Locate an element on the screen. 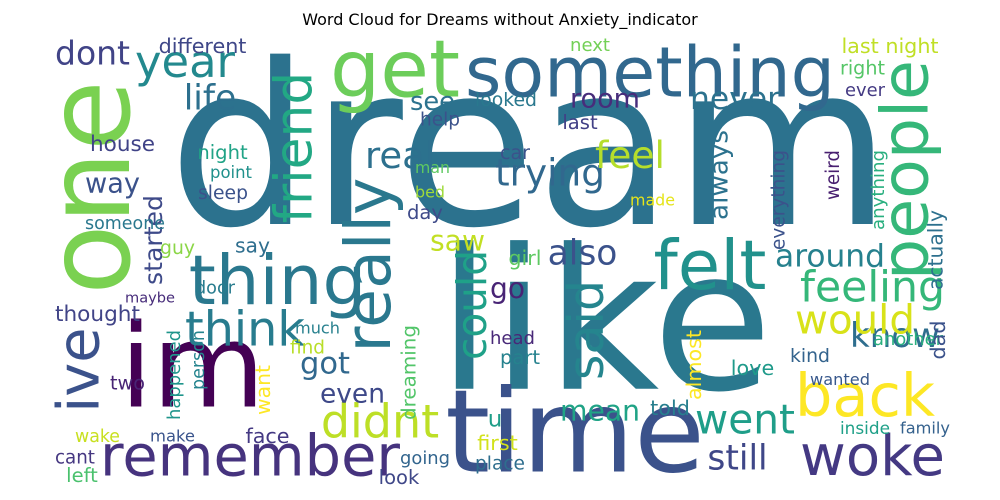 The image size is (1000, 500). word-sleep: sleep is located at coordinates (223, 193).